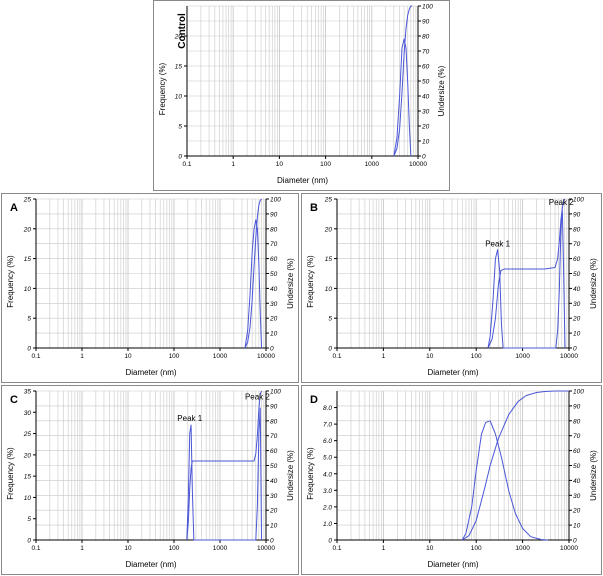  Describe the element at coordinates (327, 474) in the screenshot. I see `y-tick-label: 4.0` at that location.